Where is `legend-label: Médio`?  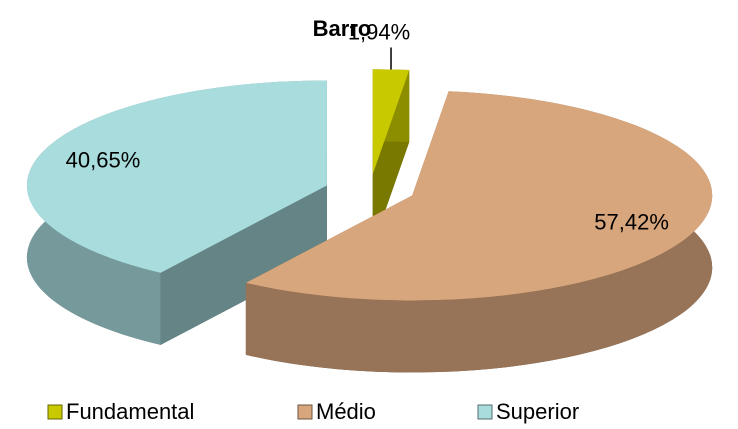 legend-label: Médio is located at coordinates (346, 411).